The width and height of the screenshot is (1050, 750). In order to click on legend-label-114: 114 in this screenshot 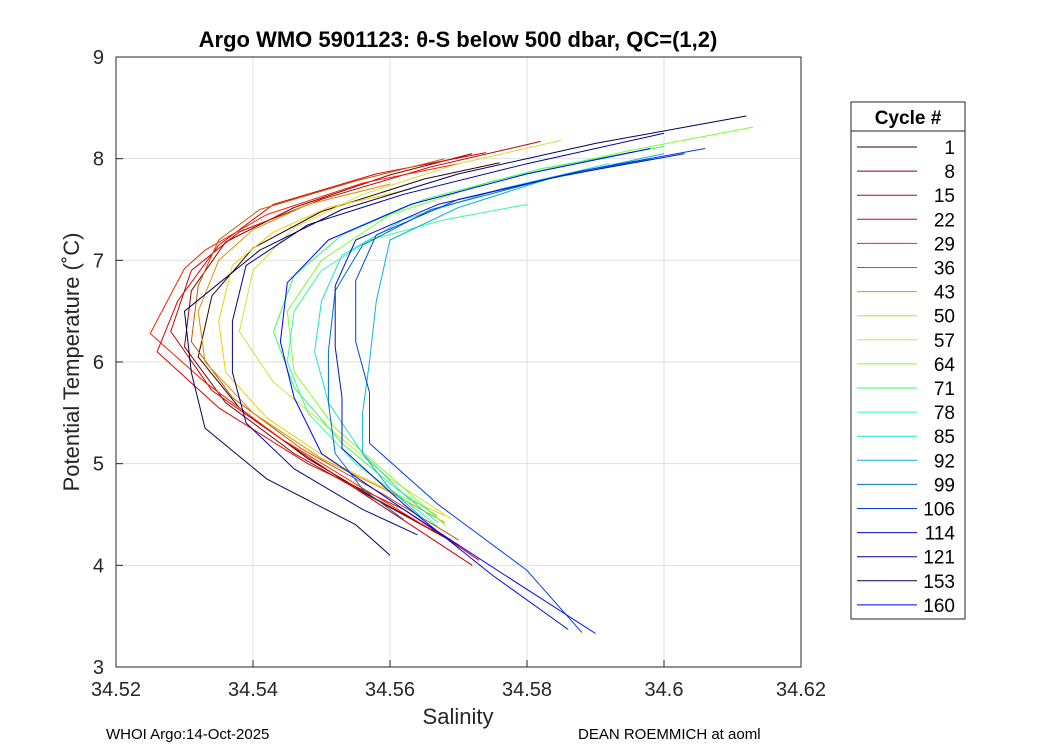, I will do `click(940, 534)`.